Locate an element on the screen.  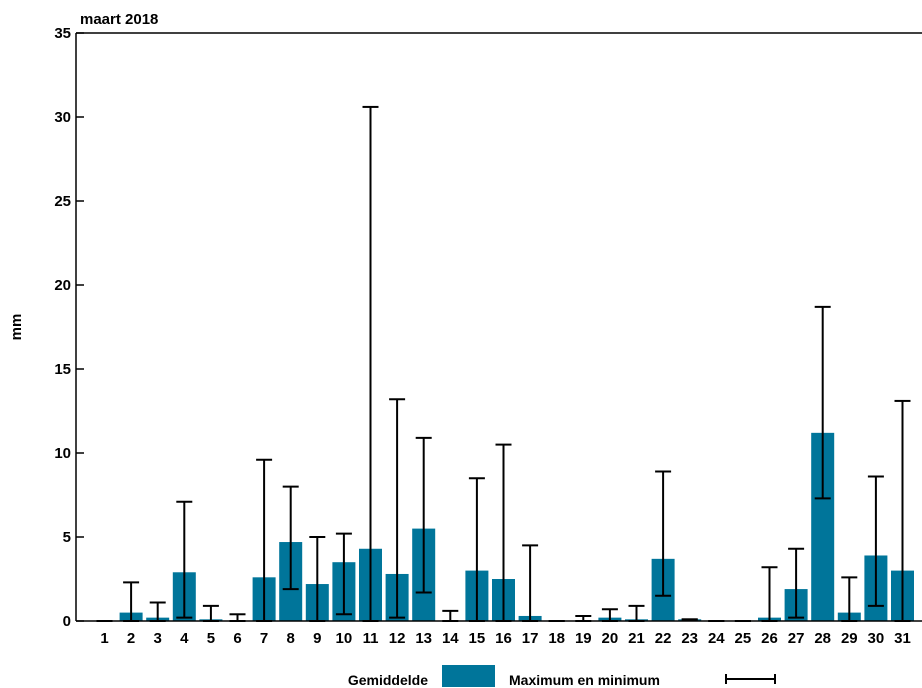
x-tick-label: 9 is located at coordinates (317, 638).